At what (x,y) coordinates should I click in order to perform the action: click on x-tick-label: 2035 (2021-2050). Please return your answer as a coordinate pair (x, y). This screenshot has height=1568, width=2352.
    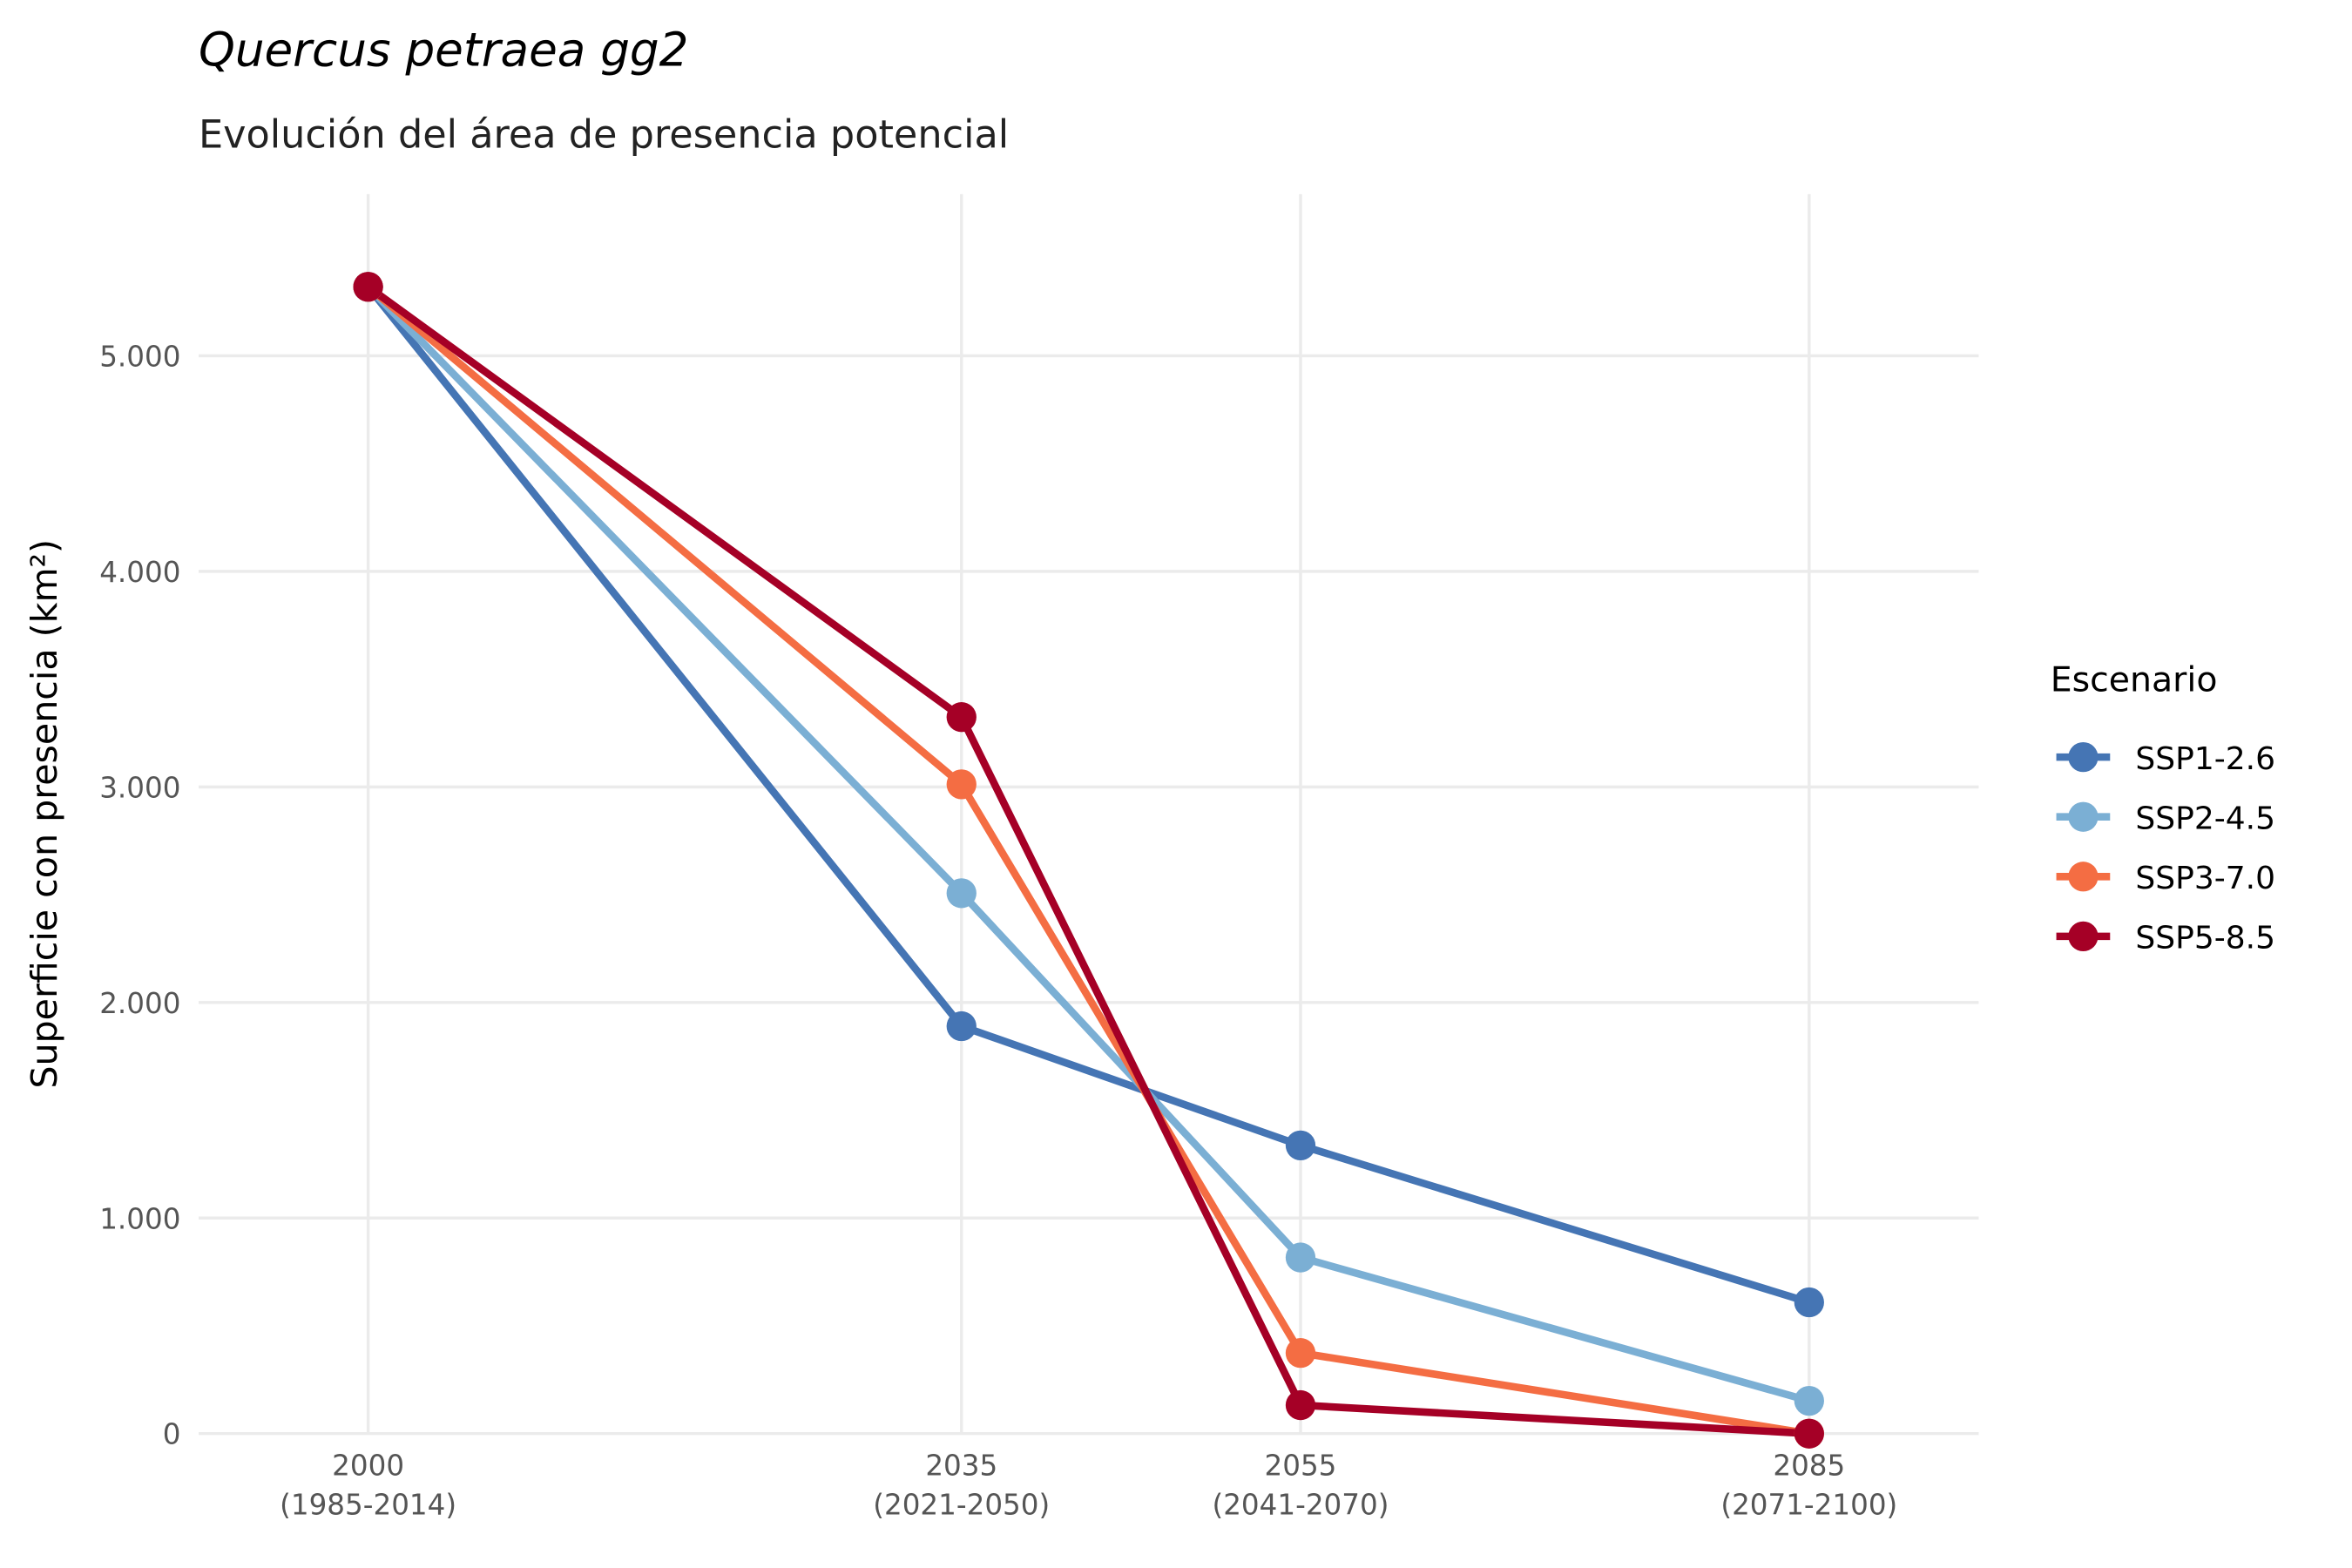
    Looking at the image, I should click on (962, 1486).